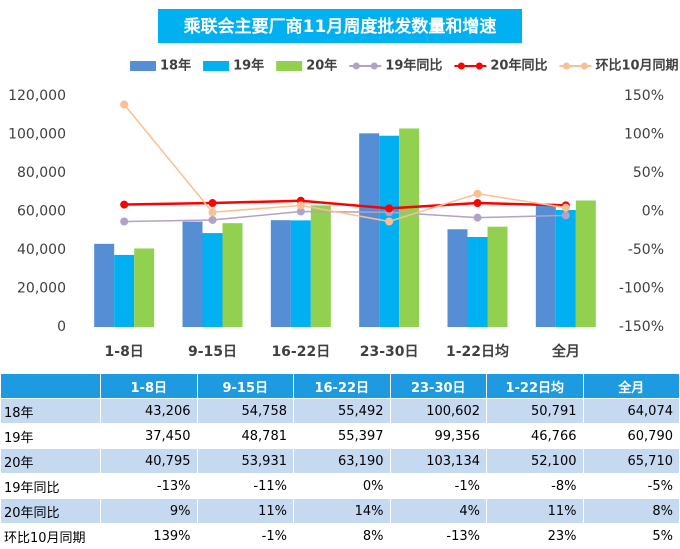 The height and width of the screenshot is (549, 680). What do you see at coordinates (50, 461) in the screenshot?
I see `row-header: 20年` at bounding box center [50, 461].